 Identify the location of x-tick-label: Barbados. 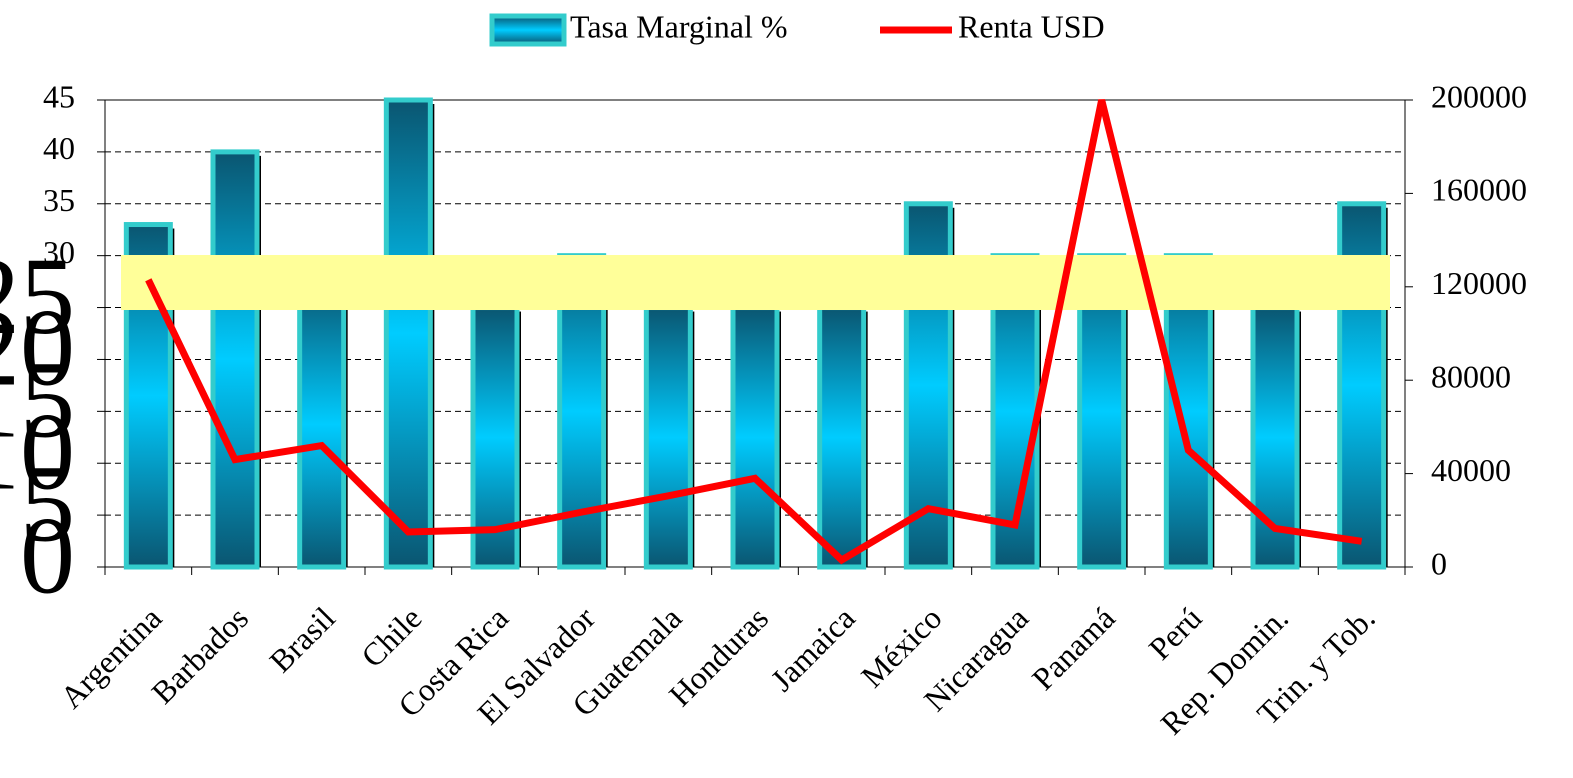
(199, 655).